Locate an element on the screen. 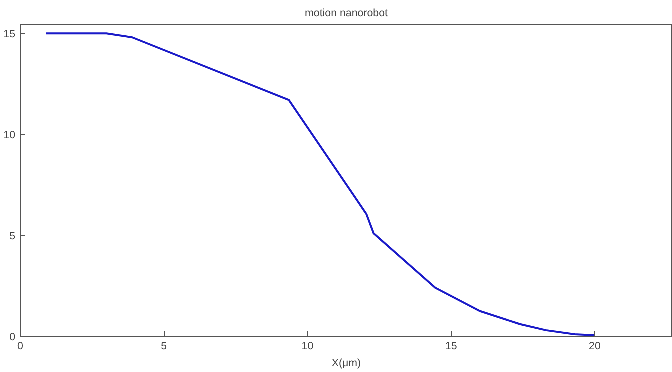 The height and width of the screenshot is (372, 672). x-tick-label: 20 is located at coordinates (595, 346).